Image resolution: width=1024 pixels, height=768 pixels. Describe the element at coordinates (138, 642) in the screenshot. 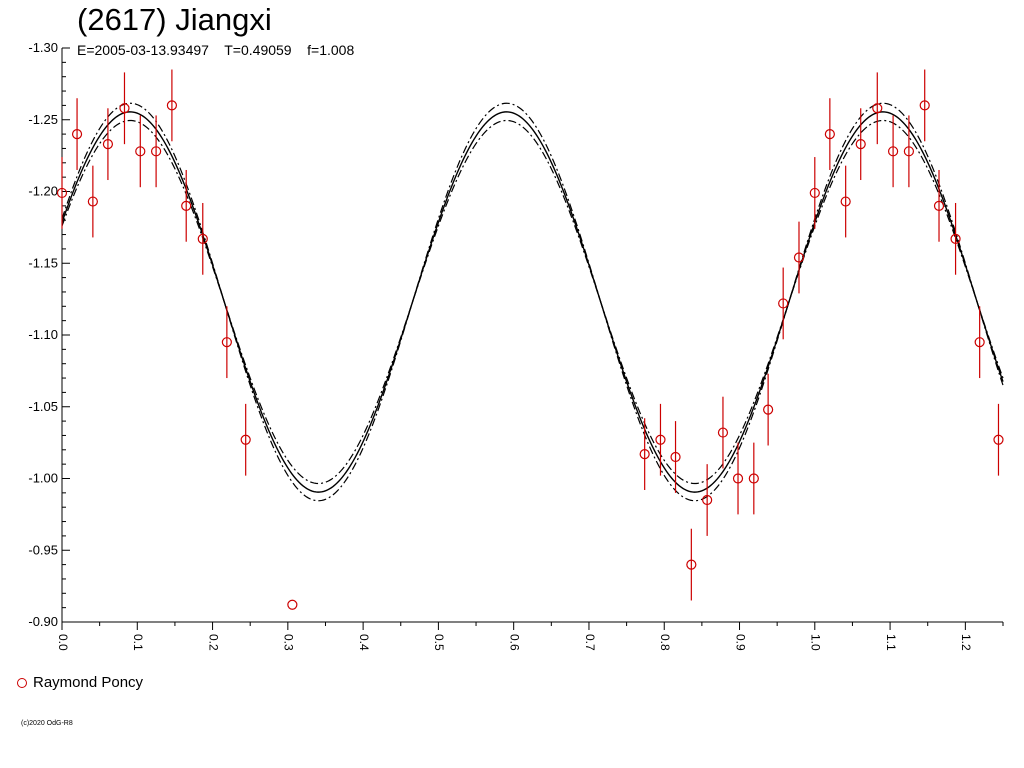

I see `x-tick-label: 0.1` at that location.